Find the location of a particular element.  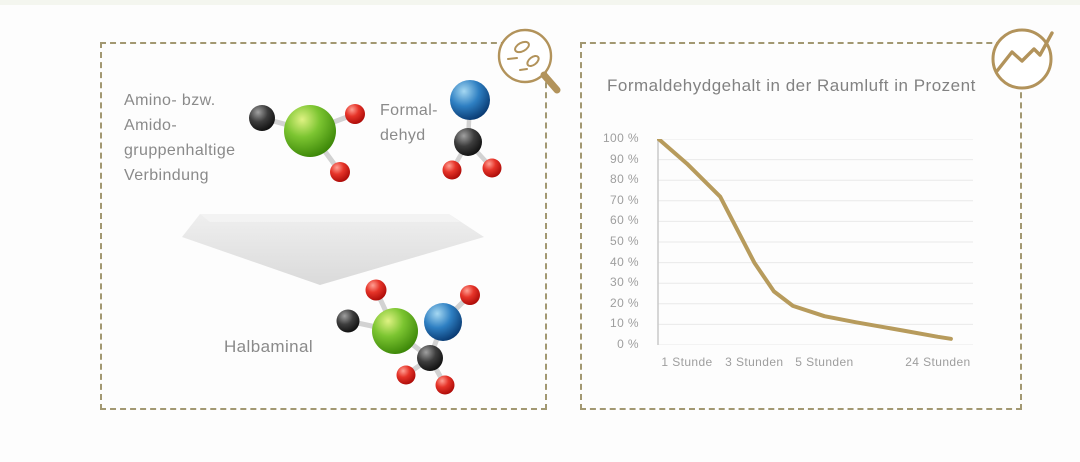

y-tick-label: 30 % is located at coordinates (624, 282).